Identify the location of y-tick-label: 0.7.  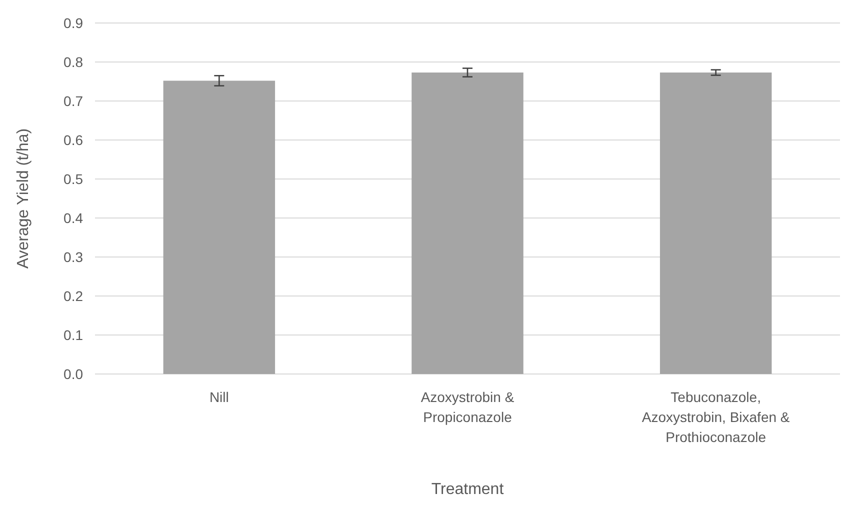
(74, 100).